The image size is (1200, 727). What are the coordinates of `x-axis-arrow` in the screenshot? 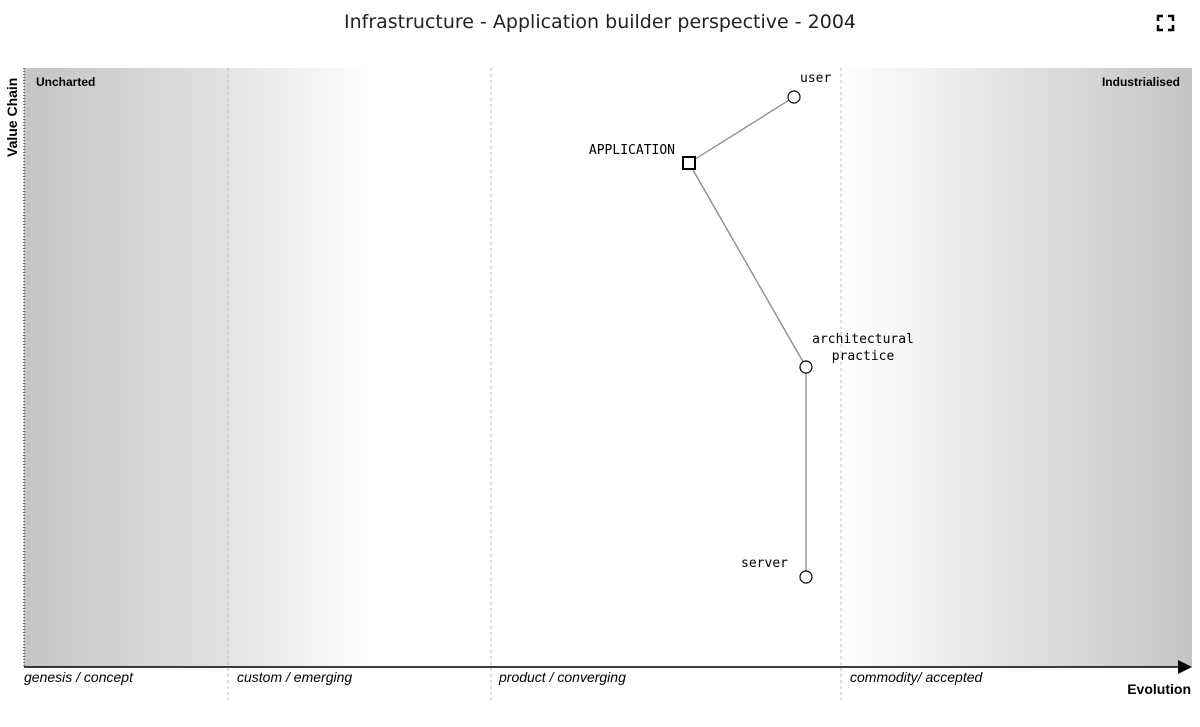 It's located at (1185, 667).